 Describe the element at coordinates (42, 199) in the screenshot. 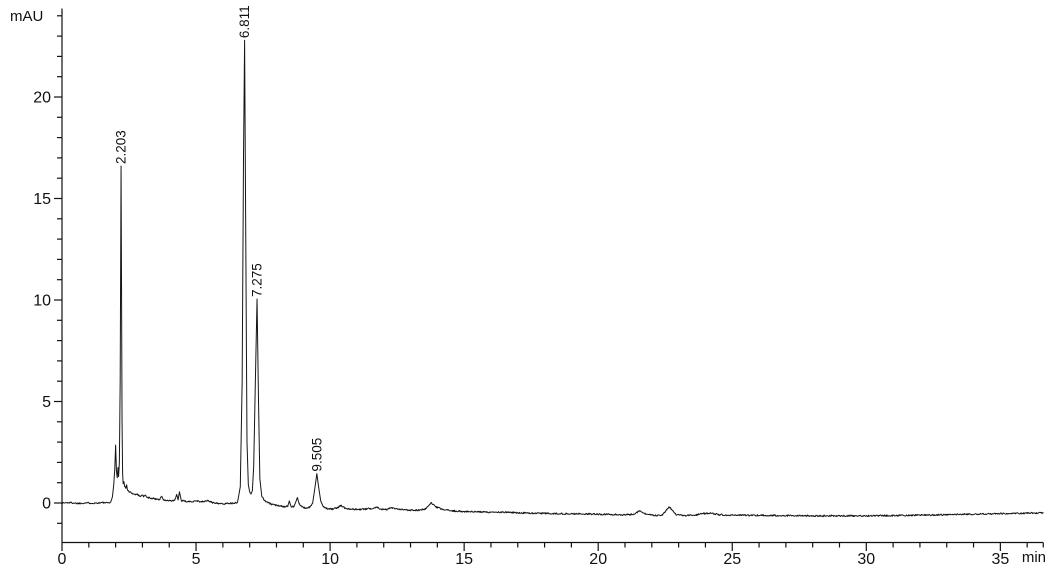

I see `y-tick-label: 15` at that location.